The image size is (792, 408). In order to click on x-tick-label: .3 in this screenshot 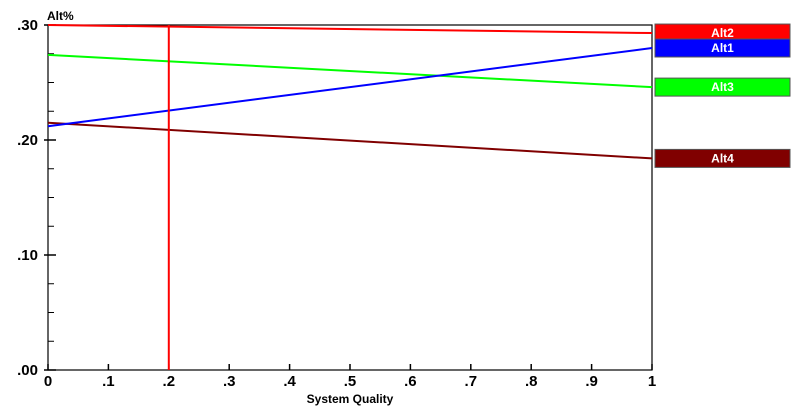, I will do `click(229, 381)`.